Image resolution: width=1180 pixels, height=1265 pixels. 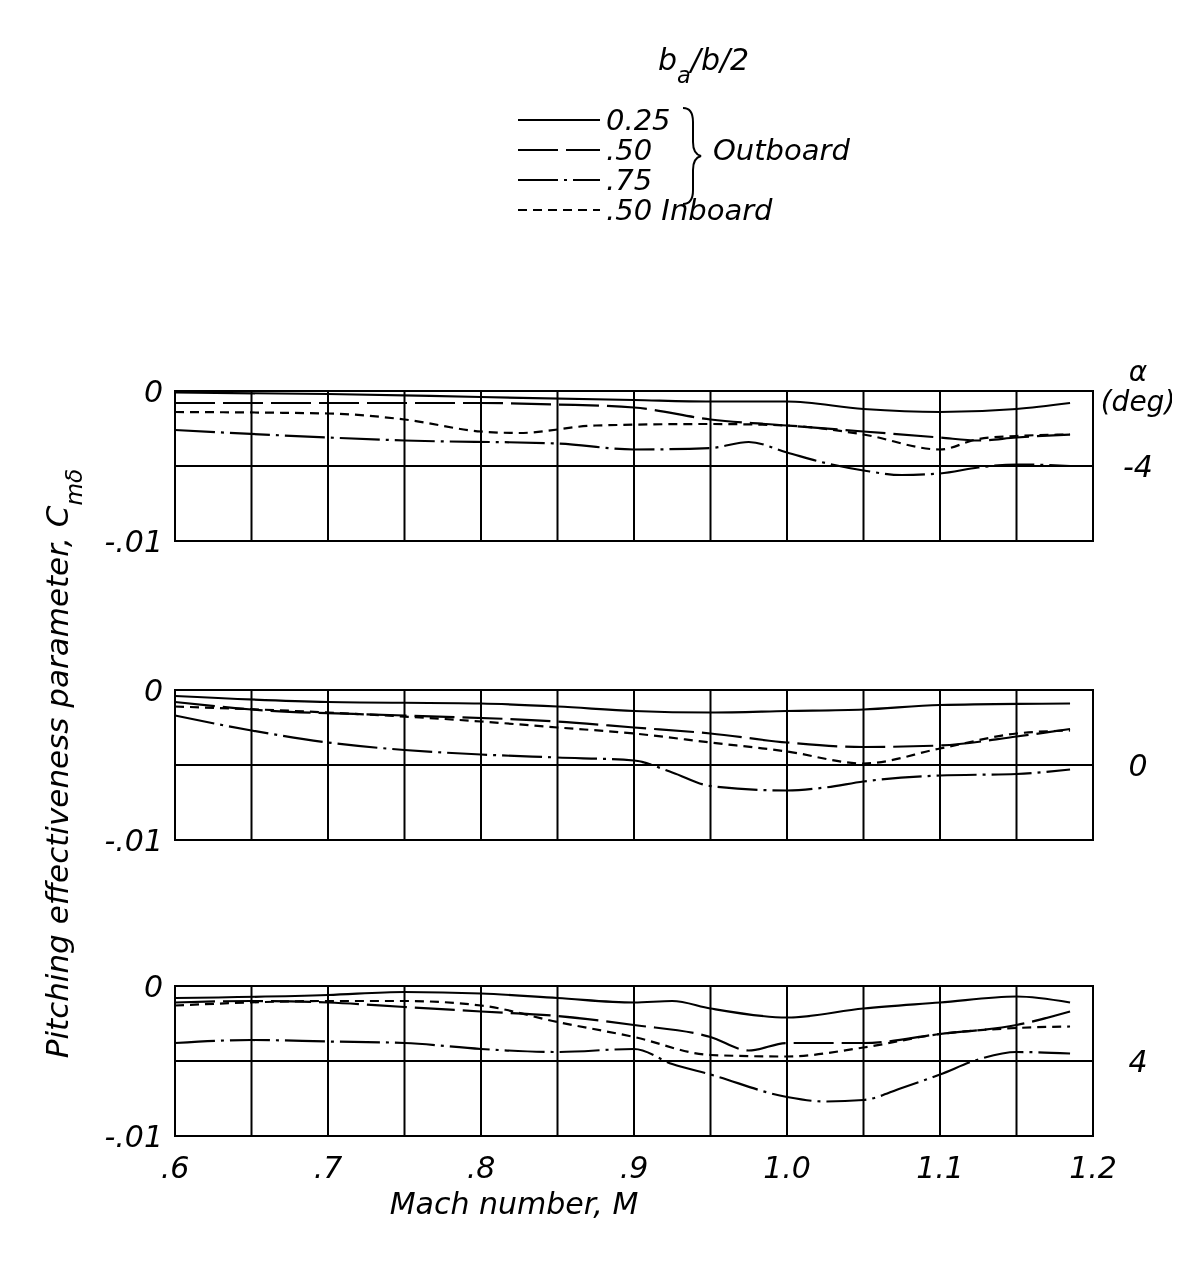 I want to click on legend-title: b$_{a}$/b/2, so click(x=704, y=65).